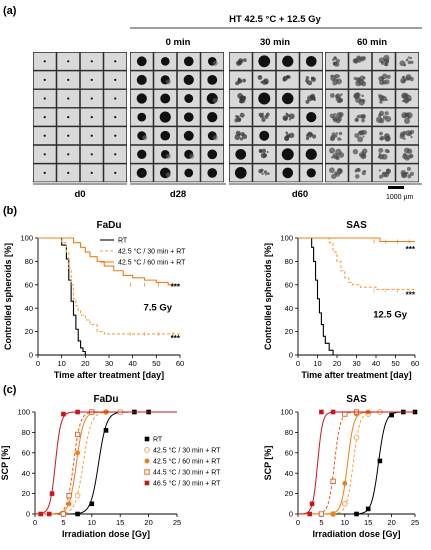 Image resolution: width=431 pixels, height=550 pixels. I want to click on y-tick-label: 40, so click(26, 473).